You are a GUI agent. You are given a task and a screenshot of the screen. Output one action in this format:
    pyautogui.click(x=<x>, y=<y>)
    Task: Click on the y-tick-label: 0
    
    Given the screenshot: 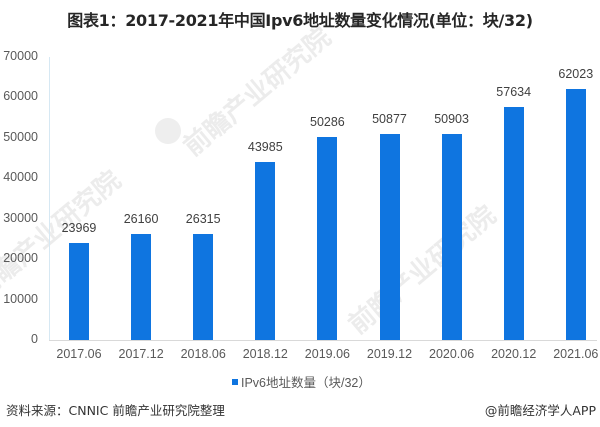 What is the action you would take?
    pyautogui.click(x=34, y=339)
    